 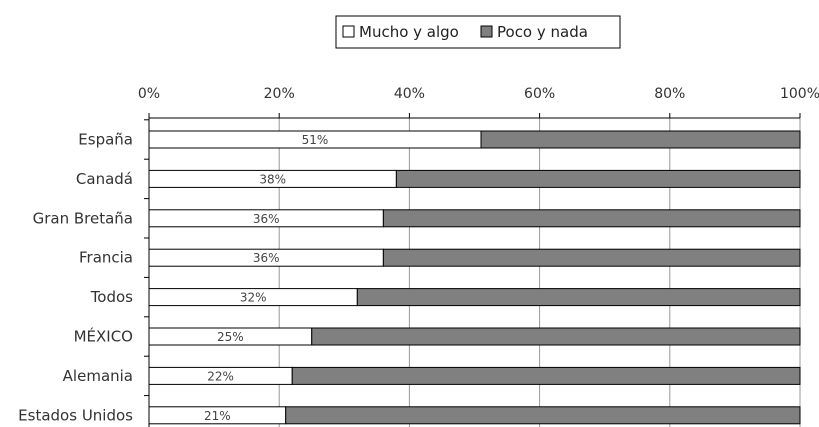 I want to click on x-tick-label: 40%, so click(x=409, y=94).